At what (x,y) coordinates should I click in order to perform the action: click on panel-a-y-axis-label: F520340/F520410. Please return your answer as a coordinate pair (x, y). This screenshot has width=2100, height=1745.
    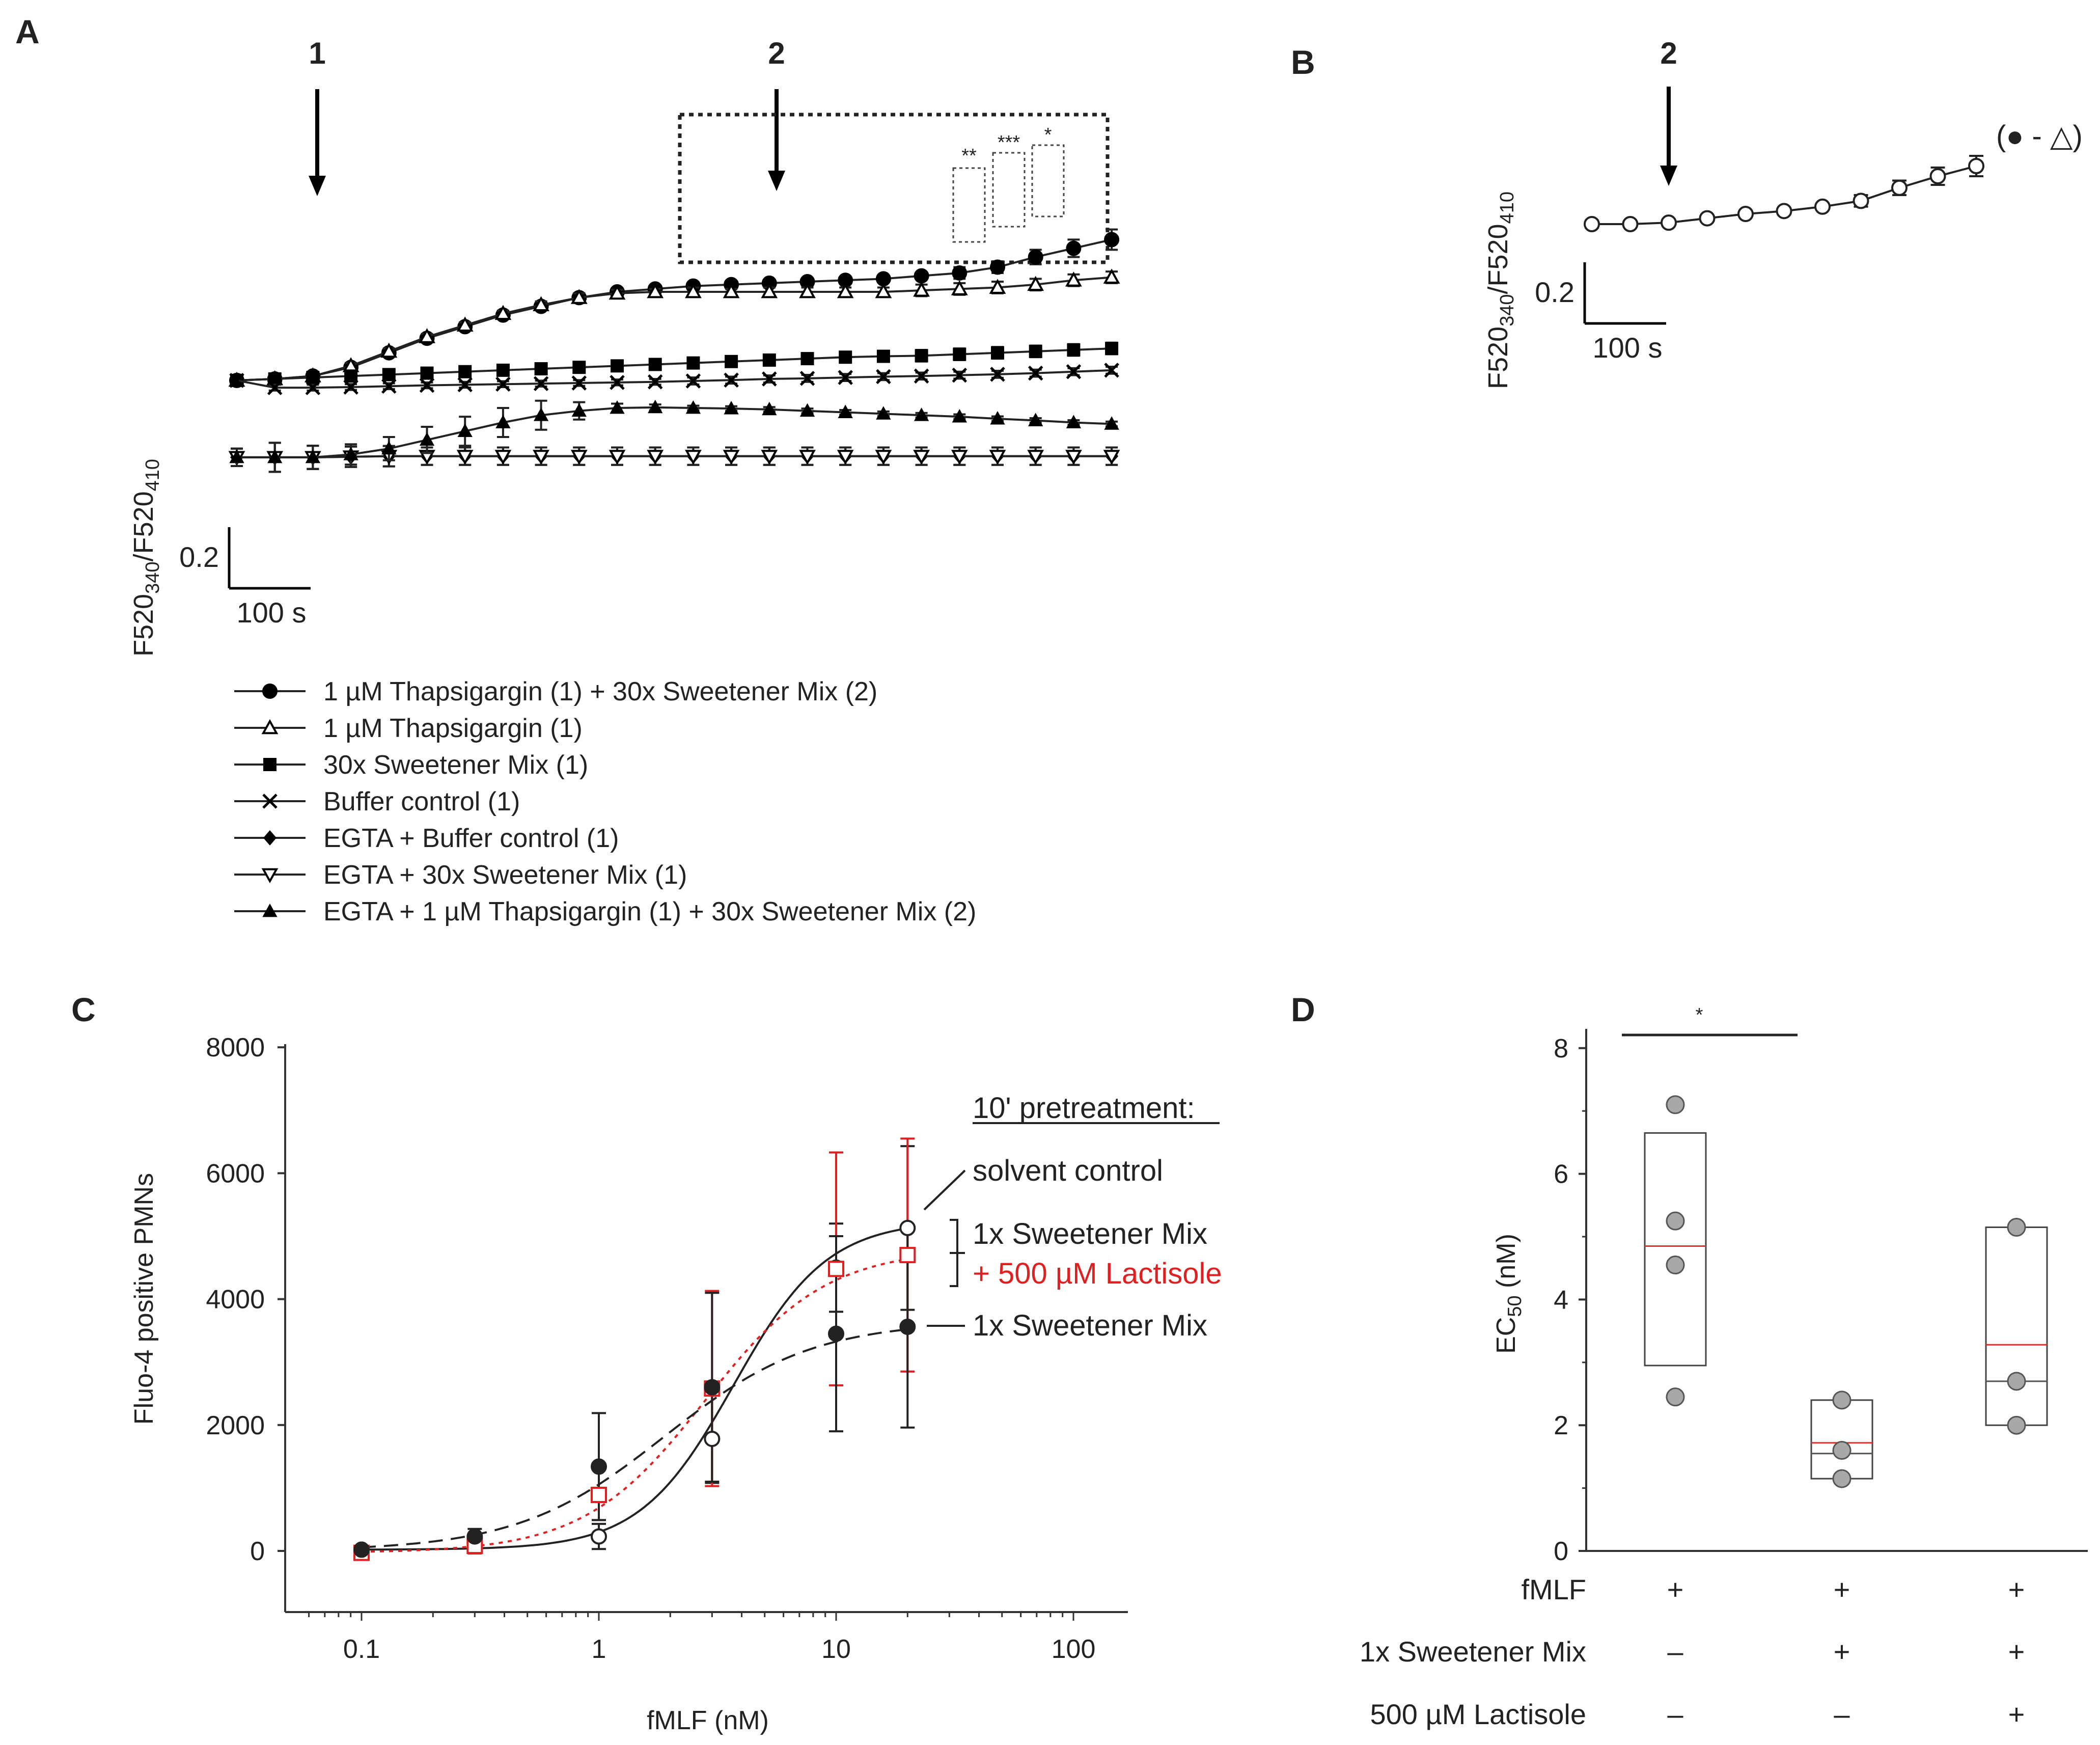
    Looking at the image, I should click on (145, 558).